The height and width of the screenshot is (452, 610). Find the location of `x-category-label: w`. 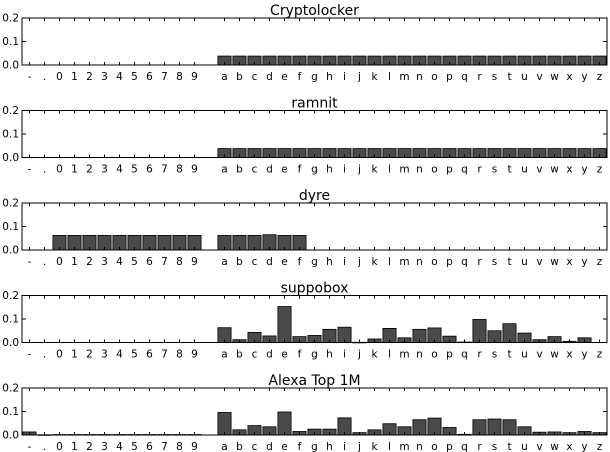

x-category-label: w is located at coordinates (554, 262).